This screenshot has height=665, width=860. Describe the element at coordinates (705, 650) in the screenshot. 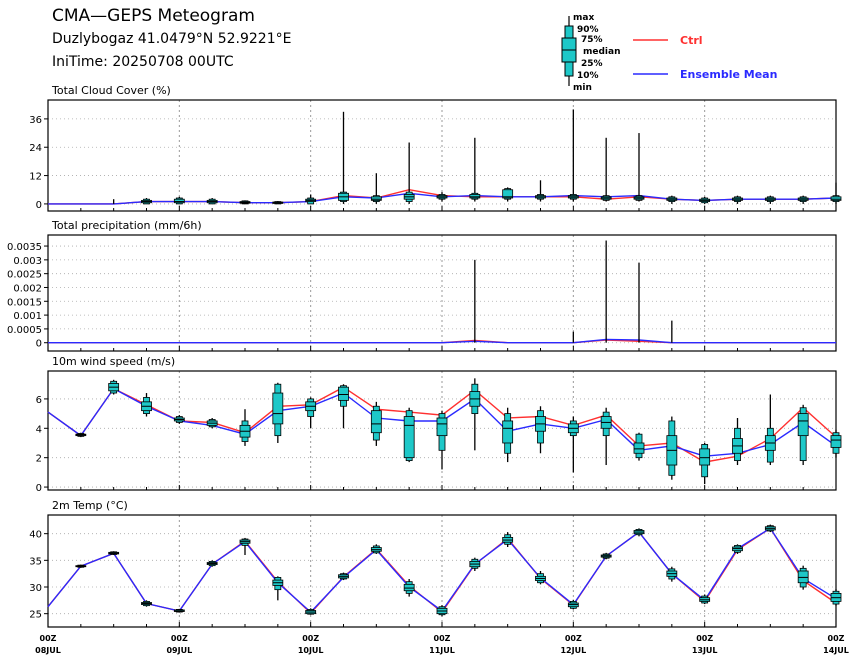

I see `time-label-date: 13JUL` at that location.